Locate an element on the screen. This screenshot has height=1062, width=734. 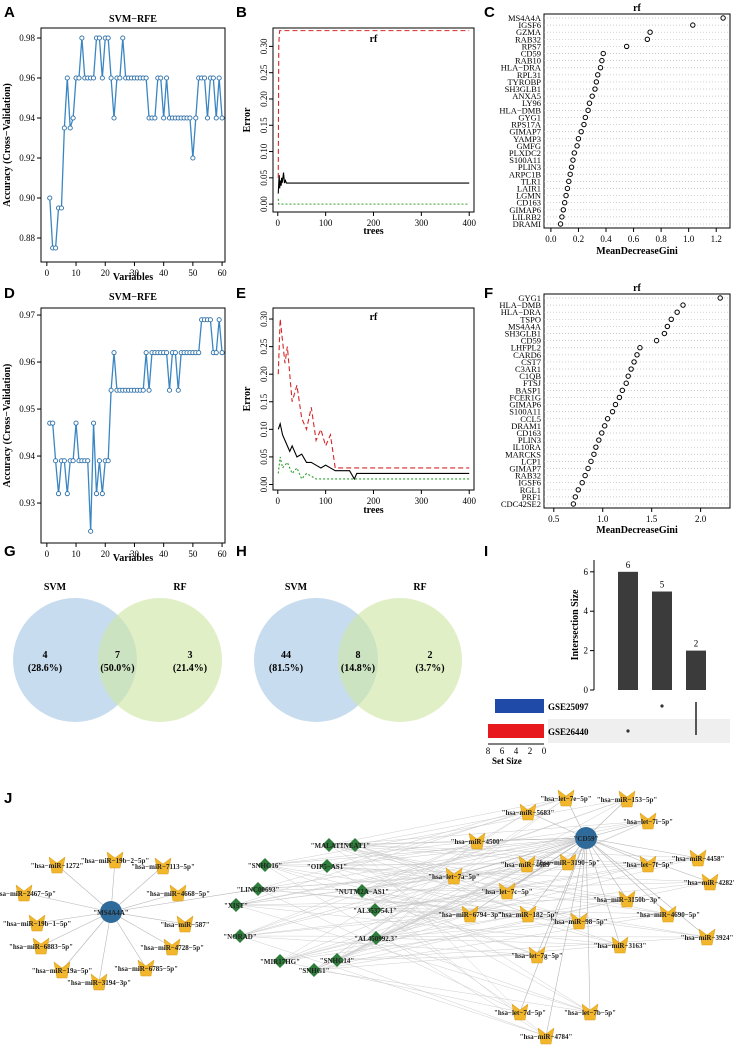
mirna-label: "hsa−miR−153−5p" is located at coordinates (627, 800).